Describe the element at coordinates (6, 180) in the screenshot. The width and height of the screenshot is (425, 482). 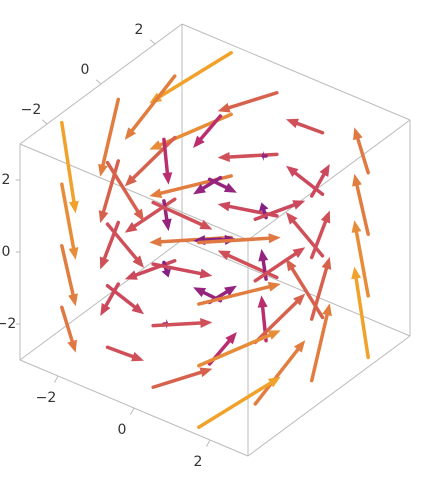
I see `z-tick-label: 2` at that location.